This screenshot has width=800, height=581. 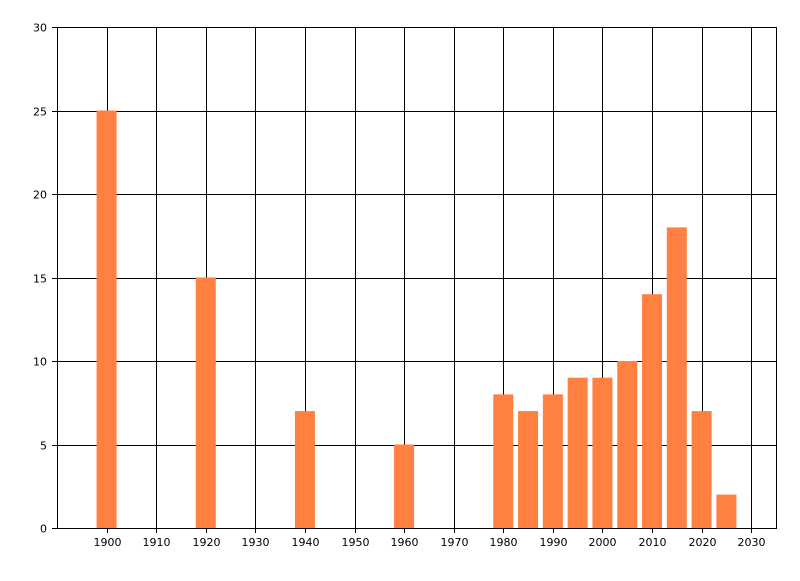 What do you see at coordinates (256, 542) in the screenshot?
I see `x-tick-label: 1930` at bounding box center [256, 542].